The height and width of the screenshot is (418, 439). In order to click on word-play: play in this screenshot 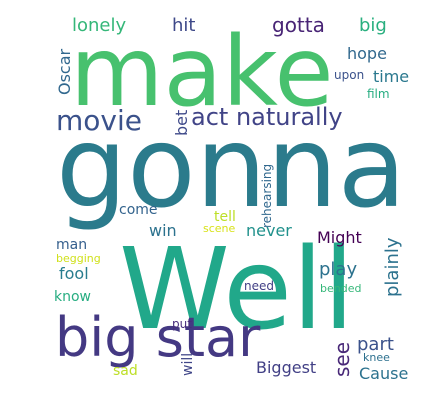, I will do `click(338, 269)`.